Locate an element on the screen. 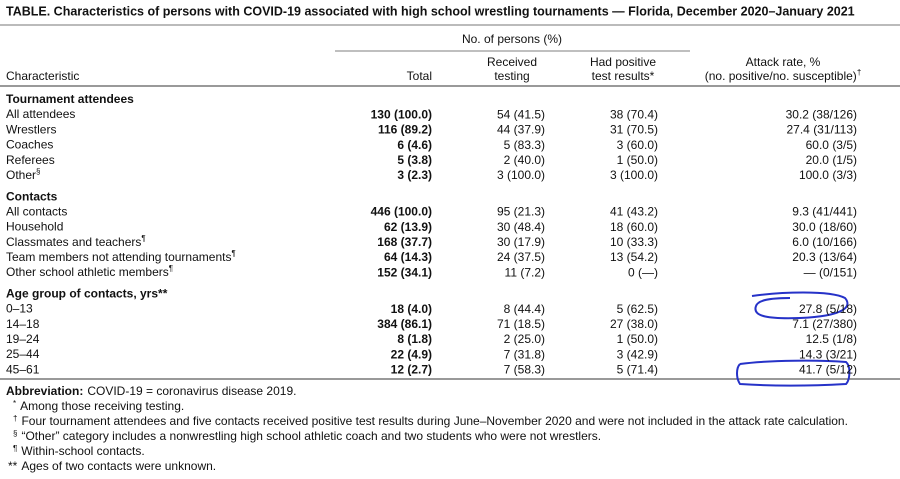 Image resolution: width=900 pixels, height=479 pixels. footnote-mark: ** is located at coordinates (13, 466).